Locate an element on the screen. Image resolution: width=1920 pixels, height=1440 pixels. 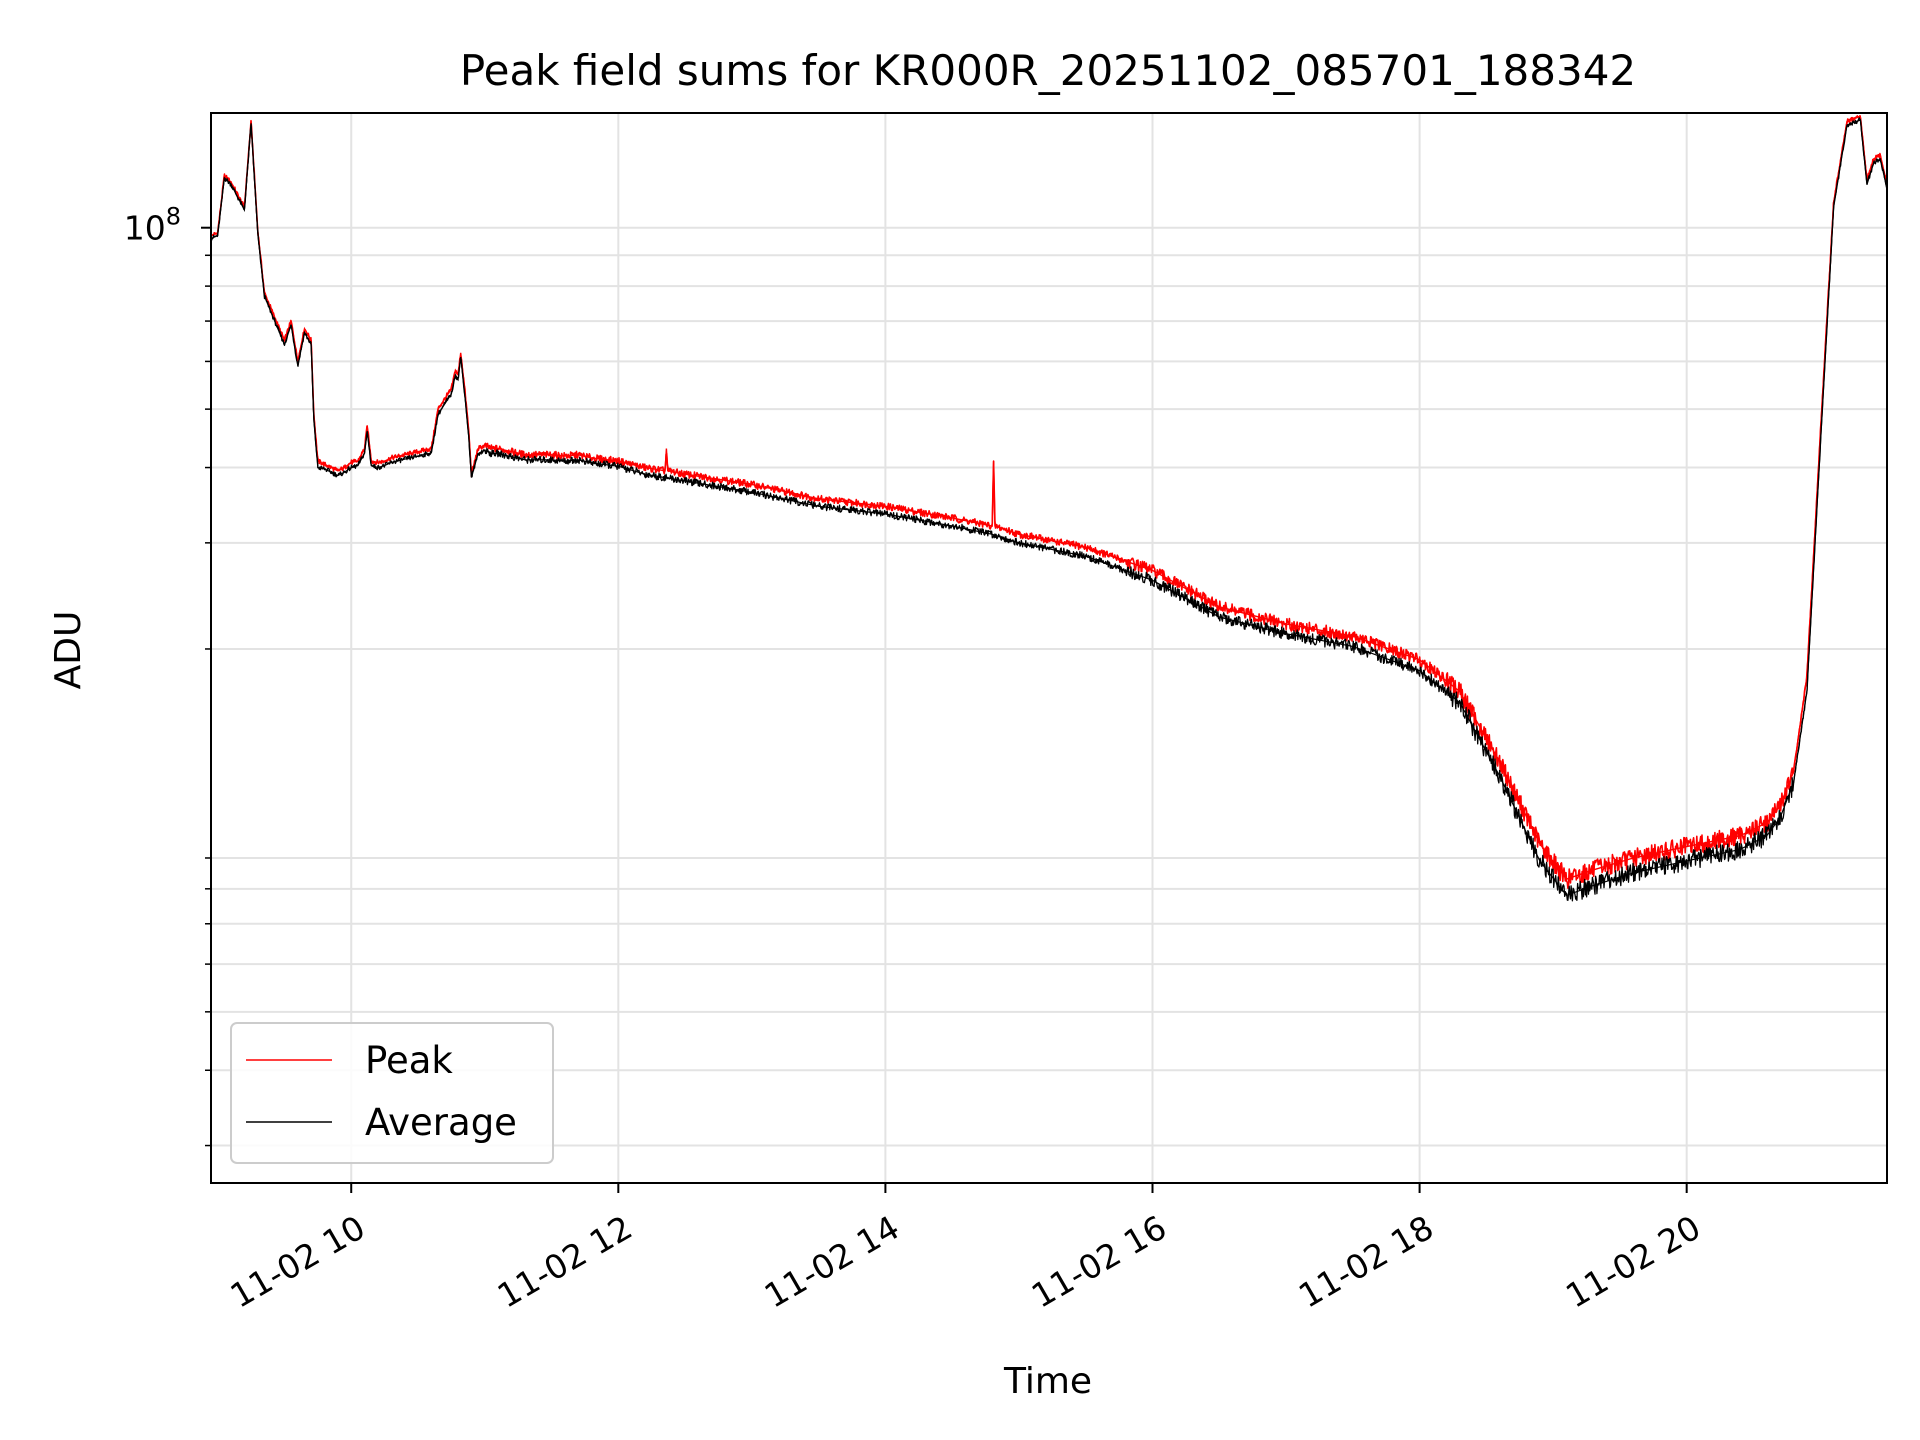
y-tick-label-base: 10 is located at coordinates (145, 228).